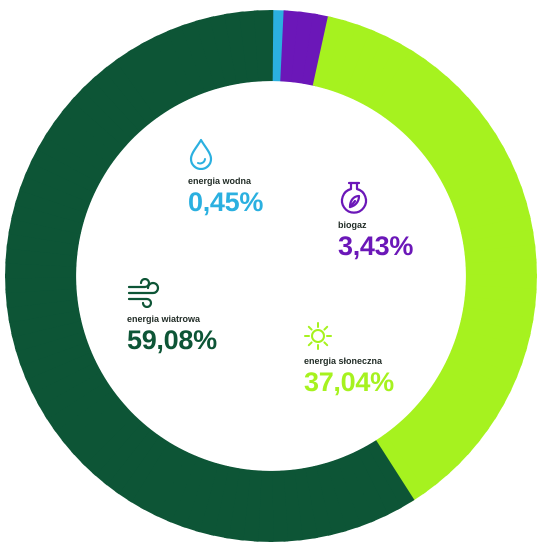 The width and height of the screenshot is (542, 547). I want to click on wind-energy-item: energia wiatrowa 59,08%, so click(172, 316).